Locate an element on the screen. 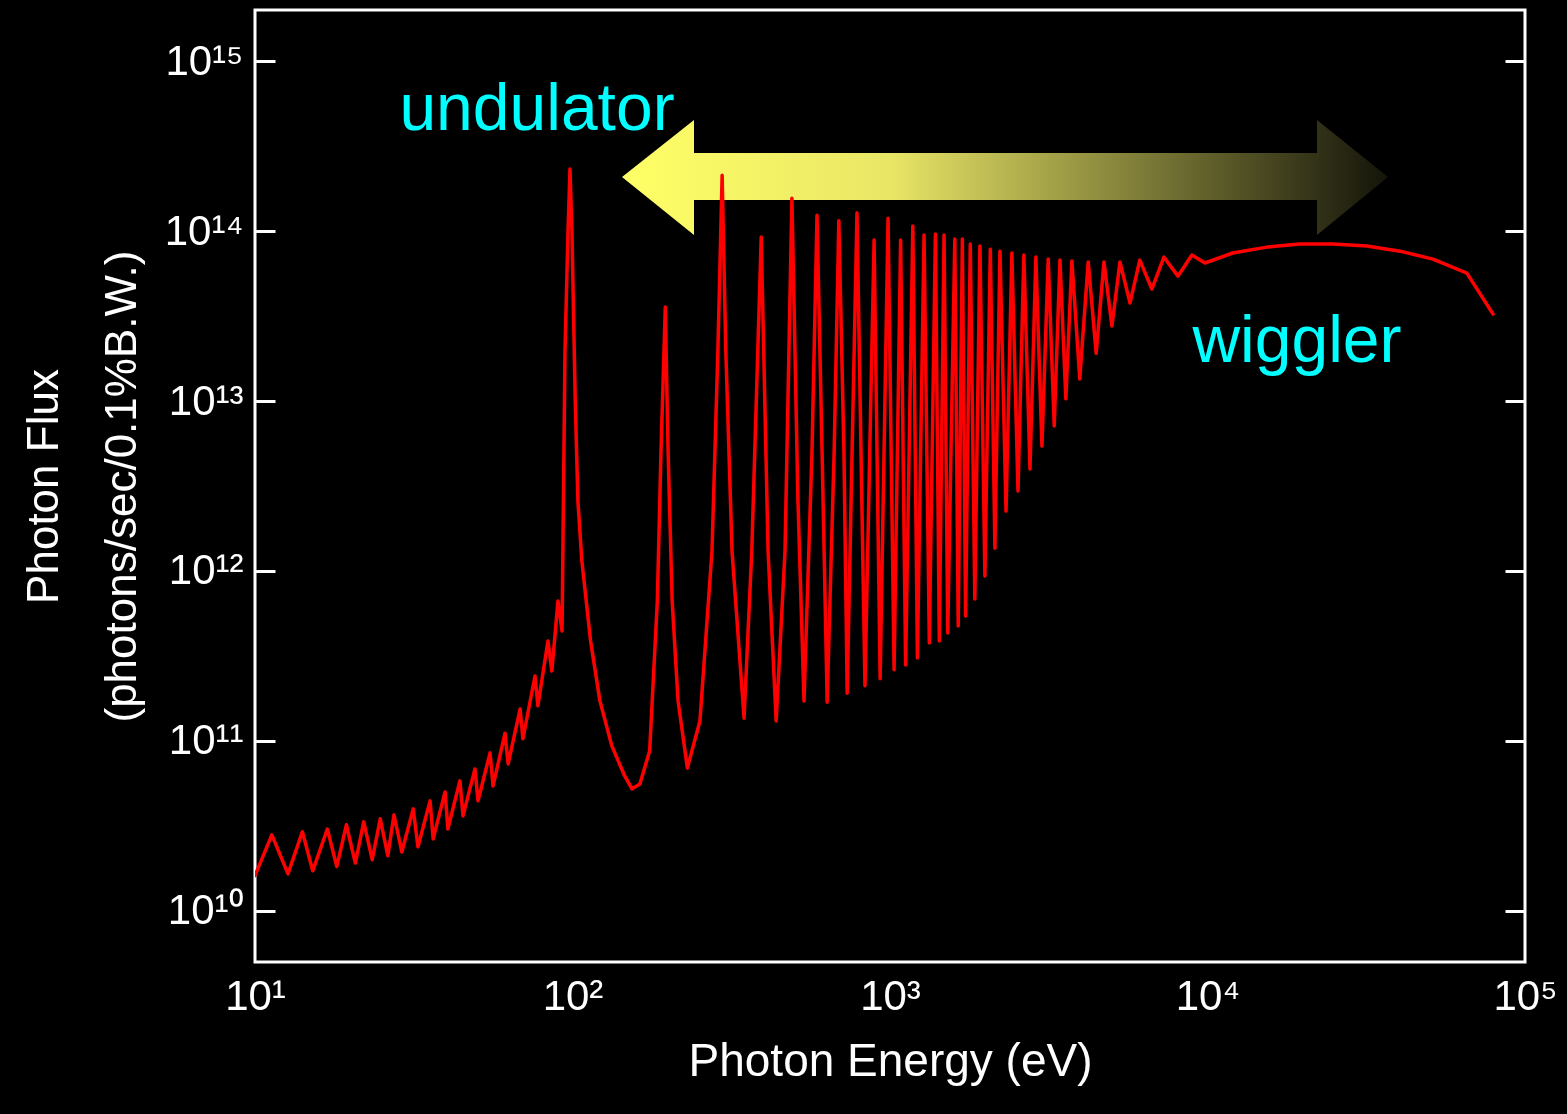  annotation: undulator is located at coordinates (537, 107).